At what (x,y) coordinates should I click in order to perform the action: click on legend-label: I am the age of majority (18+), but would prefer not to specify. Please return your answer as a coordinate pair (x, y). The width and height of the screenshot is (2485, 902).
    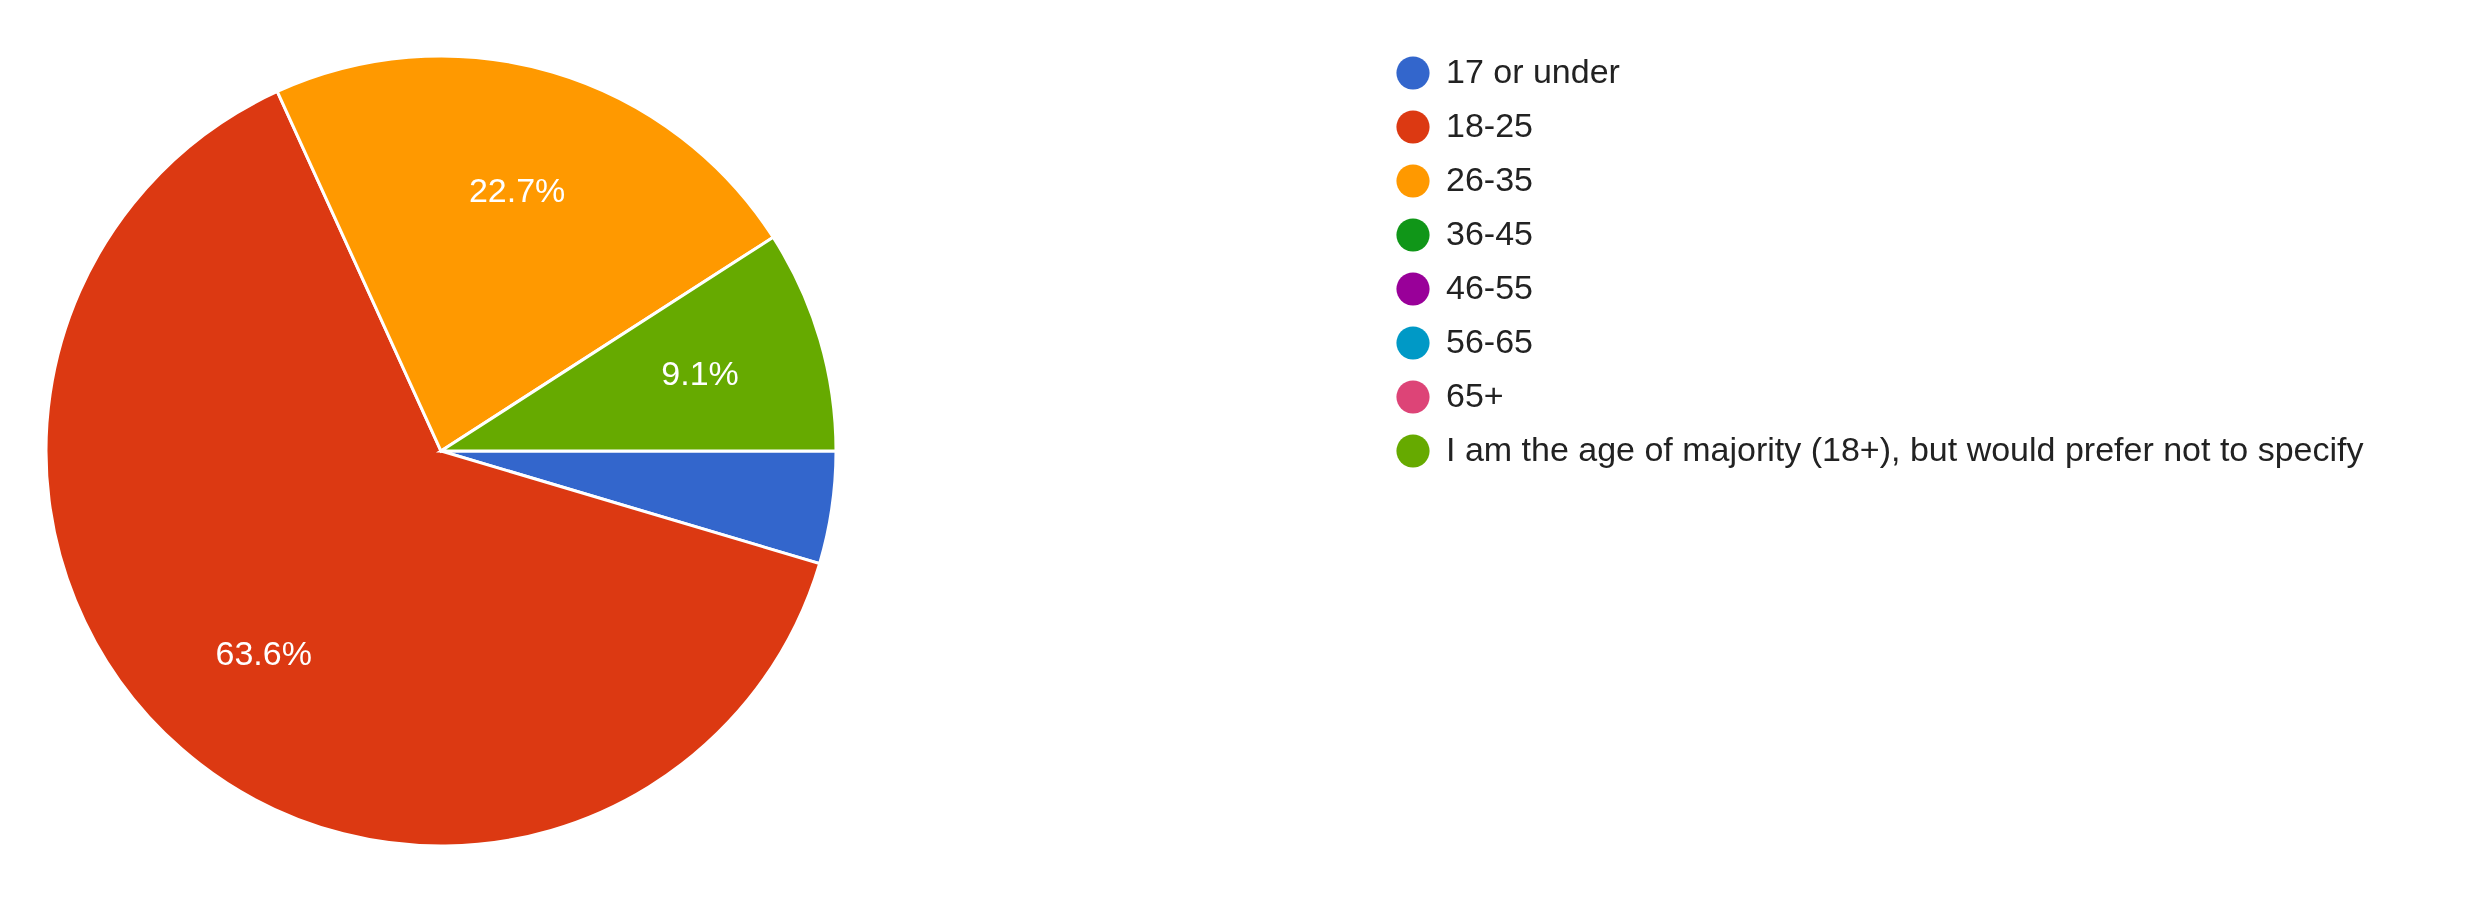
    Looking at the image, I should click on (1905, 449).